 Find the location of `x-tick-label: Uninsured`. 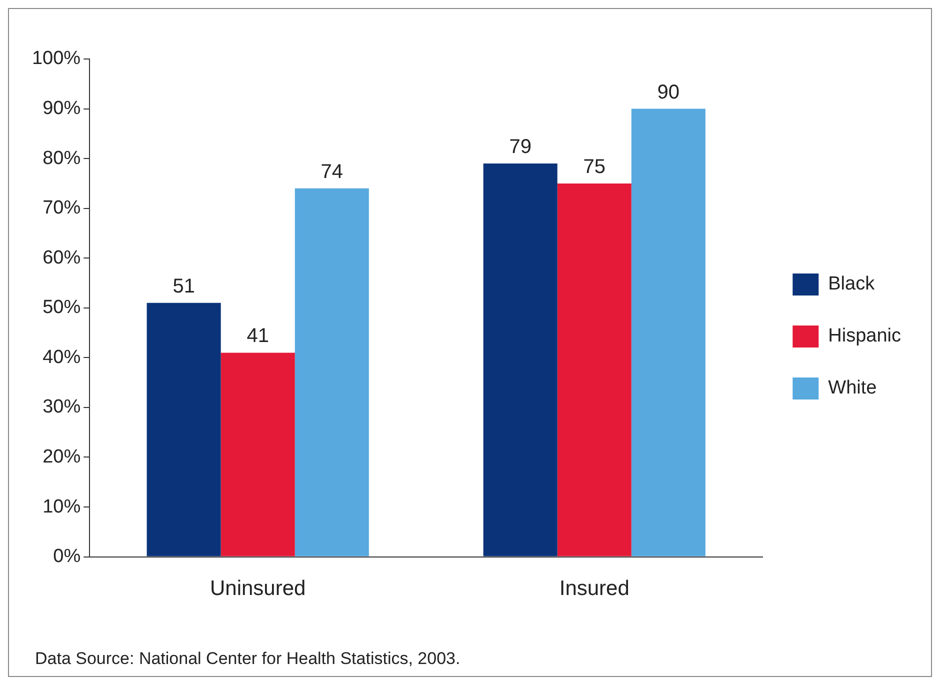

x-tick-label: Uninsured is located at coordinates (258, 588).